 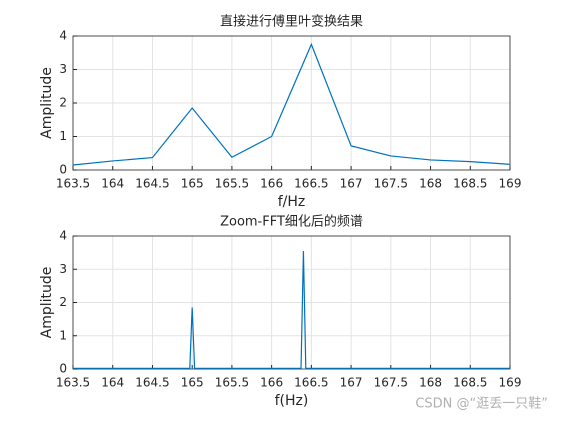 What do you see at coordinates (292, 401) in the screenshot?
I see `x-axis-label: f(Hz)` at bounding box center [292, 401].